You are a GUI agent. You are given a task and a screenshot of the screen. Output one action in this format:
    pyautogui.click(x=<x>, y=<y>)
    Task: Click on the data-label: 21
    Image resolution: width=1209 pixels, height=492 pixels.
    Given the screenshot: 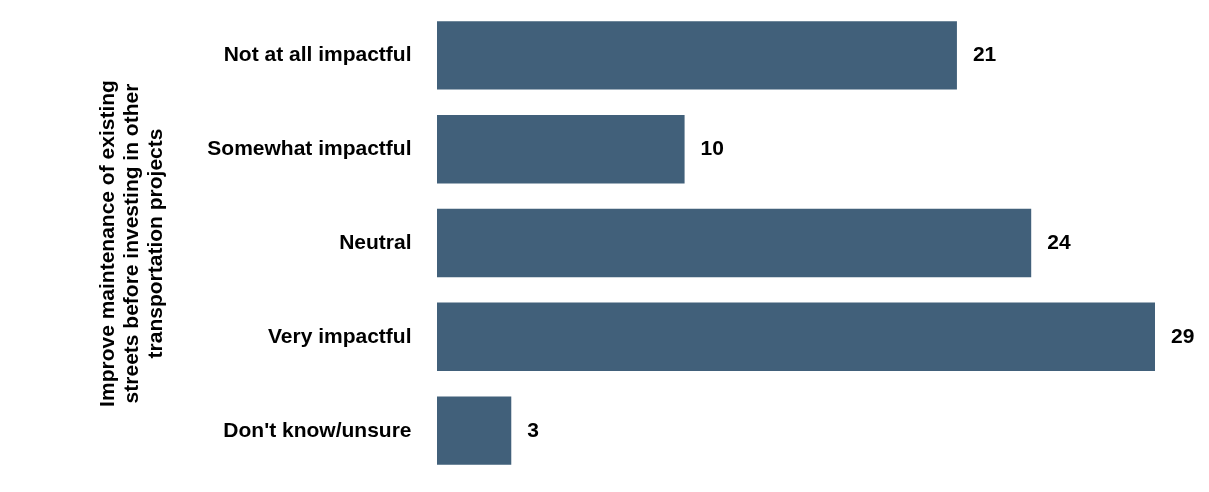 What is the action you would take?
    pyautogui.click(x=984, y=54)
    